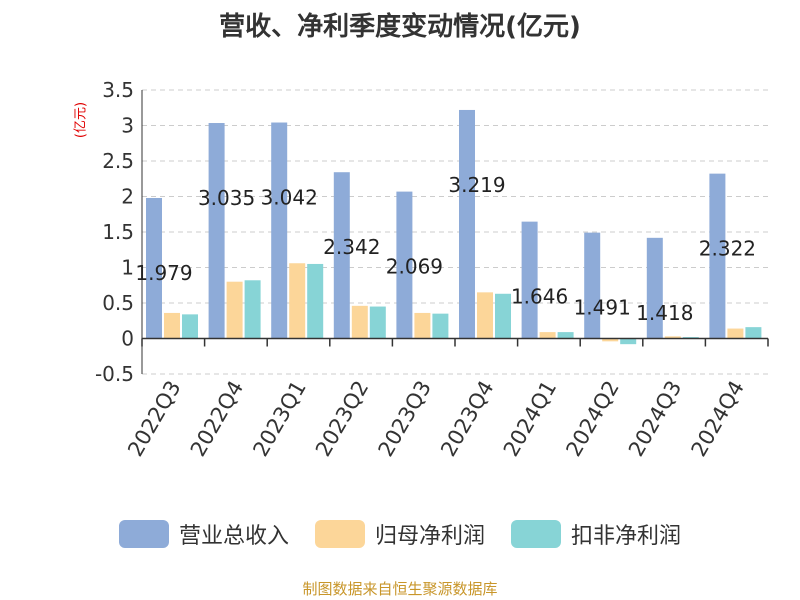 The height and width of the screenshot is (600, 800). What do you see at coordinates (718, 419) in the screenshot?
I see `x-category-label: 2024Q4` at bounding box center [718, 419].